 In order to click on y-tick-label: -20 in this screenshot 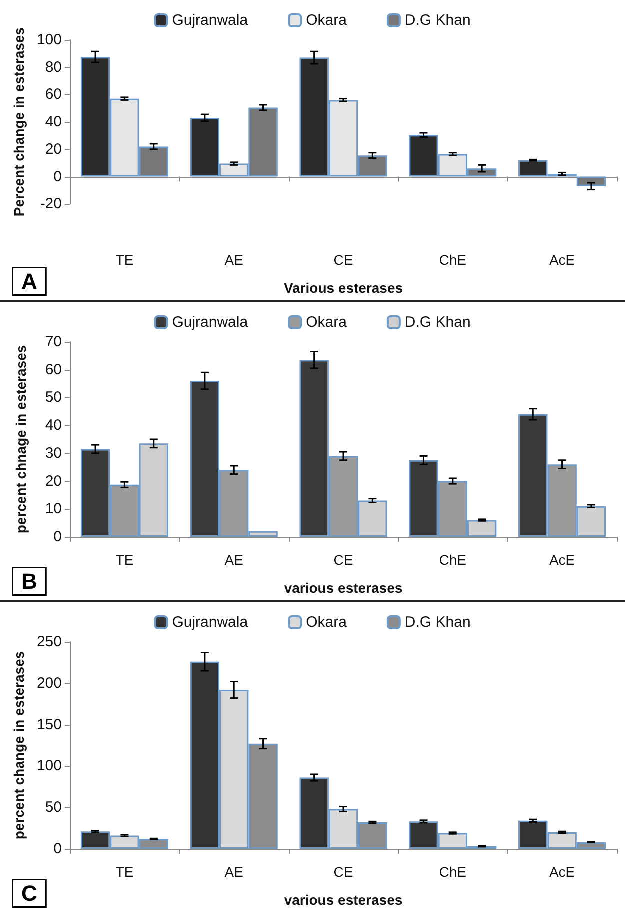, I will do `click(51, 204)`.